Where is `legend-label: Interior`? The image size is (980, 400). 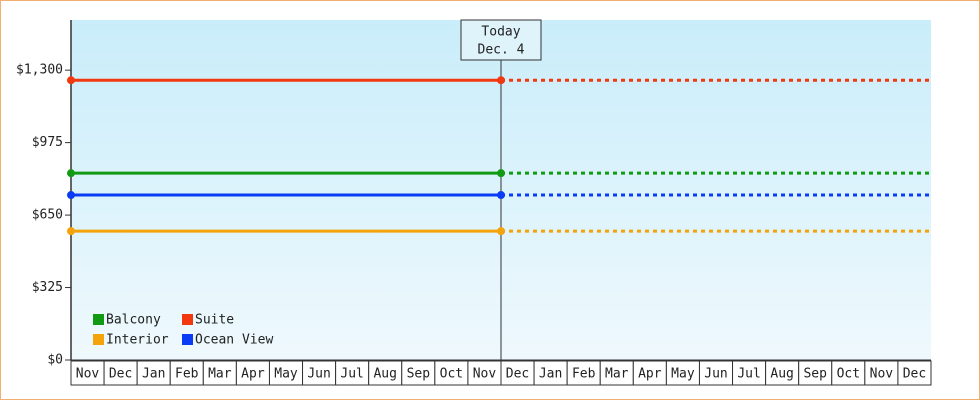
legend-label: Interior is located at coordinates (137, 340).